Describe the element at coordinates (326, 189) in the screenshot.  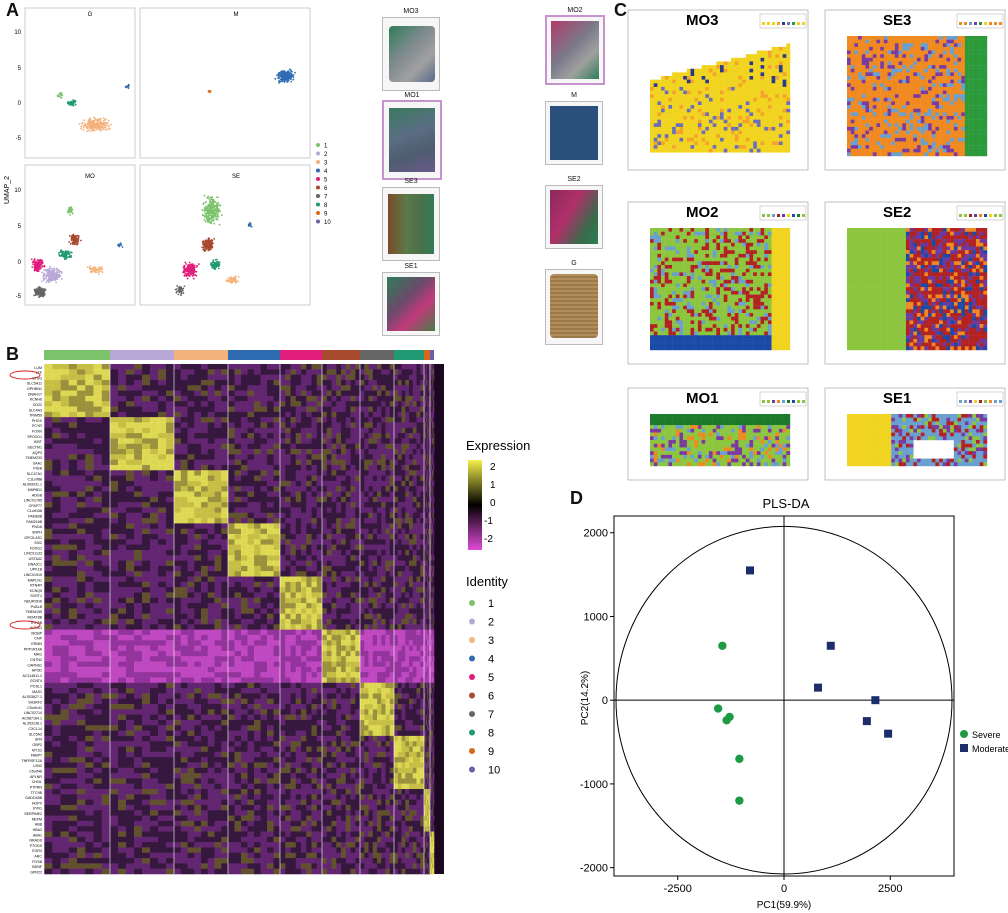
I see `legend-label: 6` at that location.